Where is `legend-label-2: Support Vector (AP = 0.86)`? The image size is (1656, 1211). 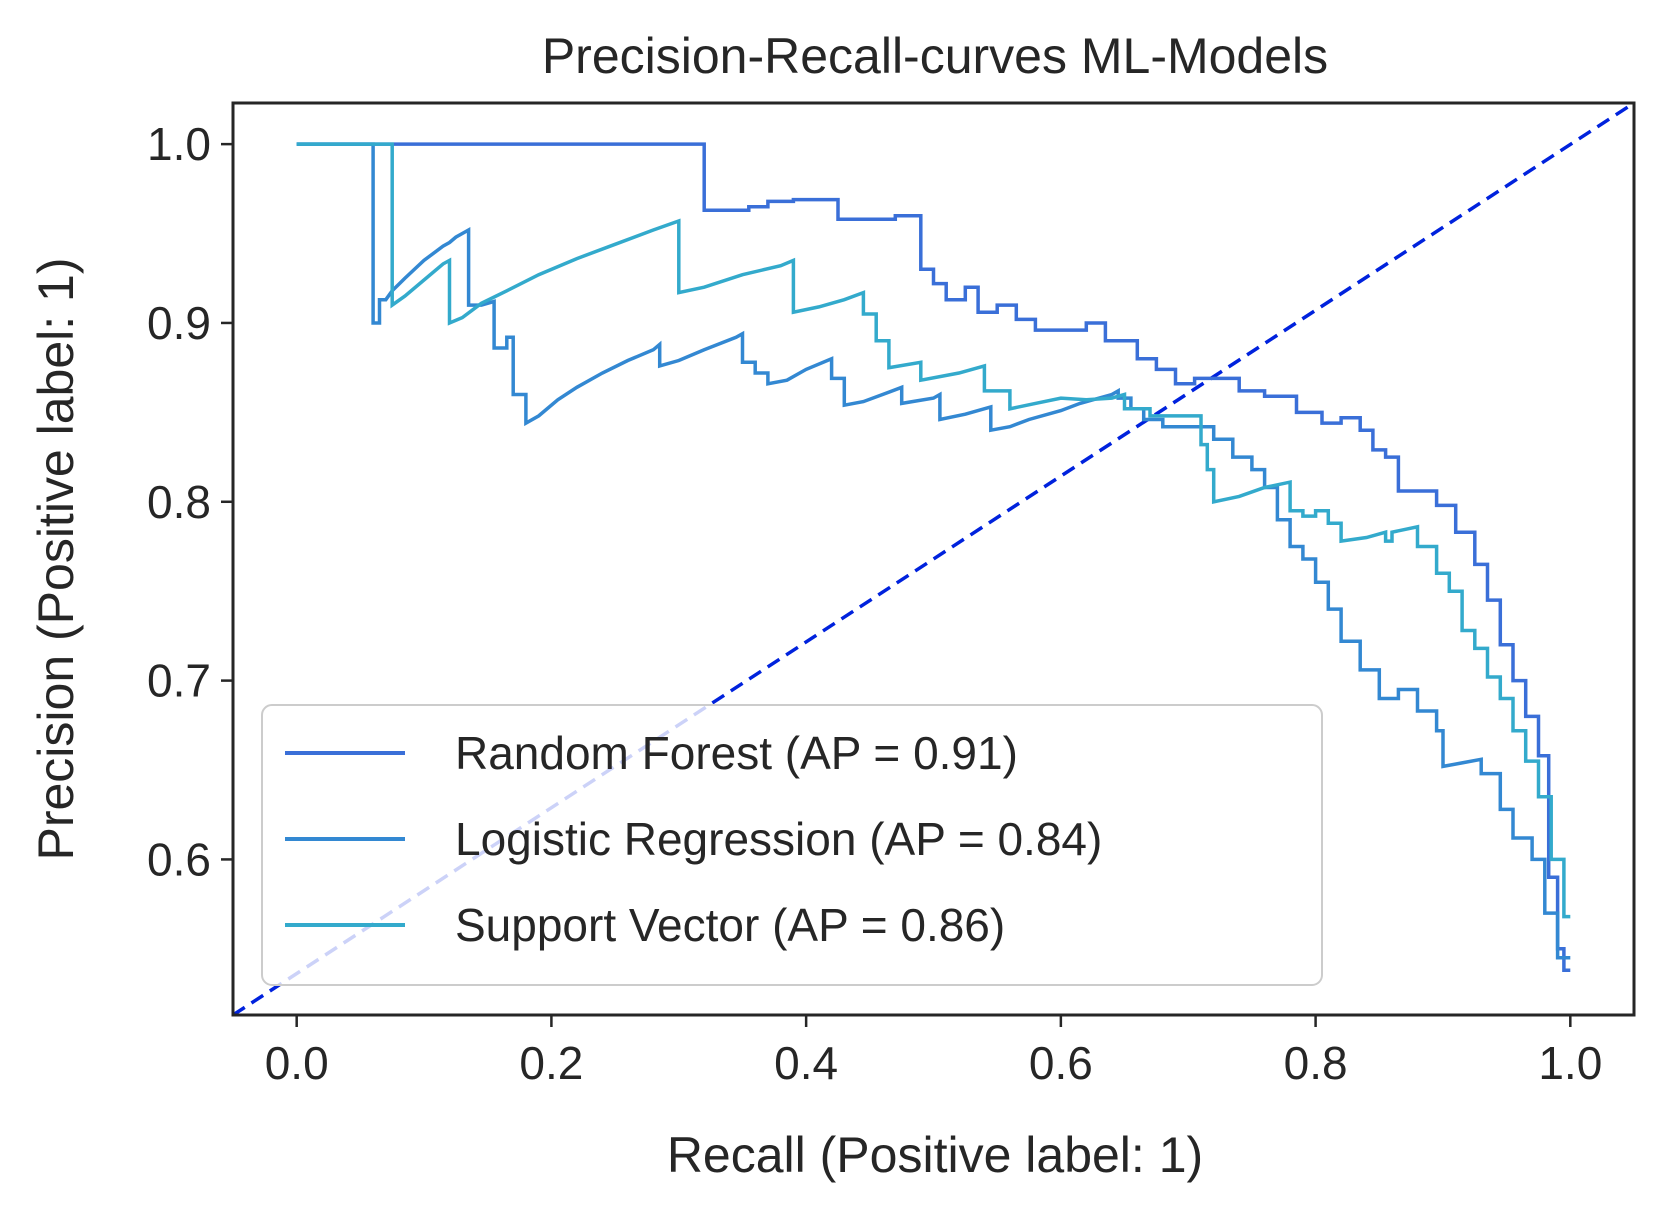
legend-label-2: Support Vector (AP = 0.86) is located at coordinates (730, 925).